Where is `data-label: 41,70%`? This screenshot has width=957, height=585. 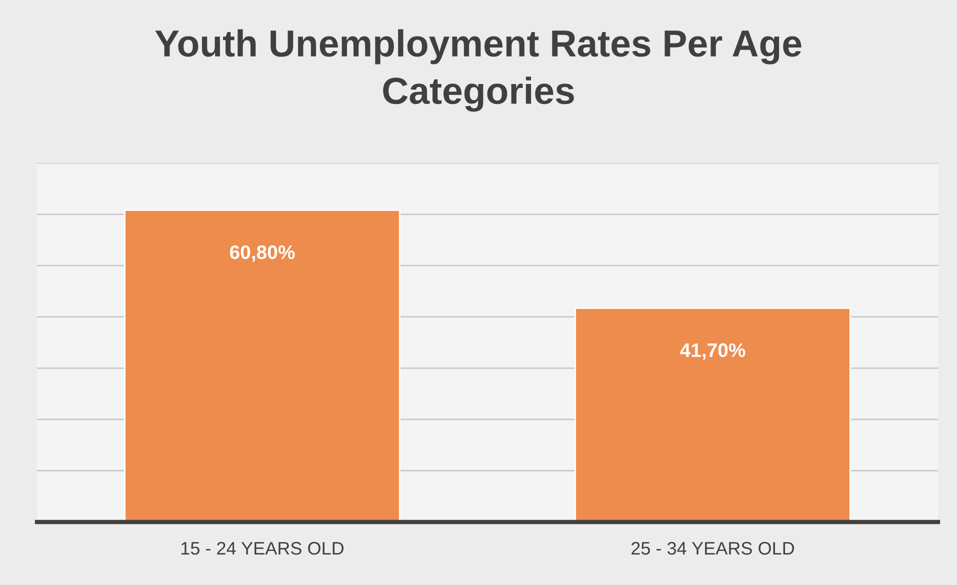
data-label: 41,70% is located at coordinates (713, 351).